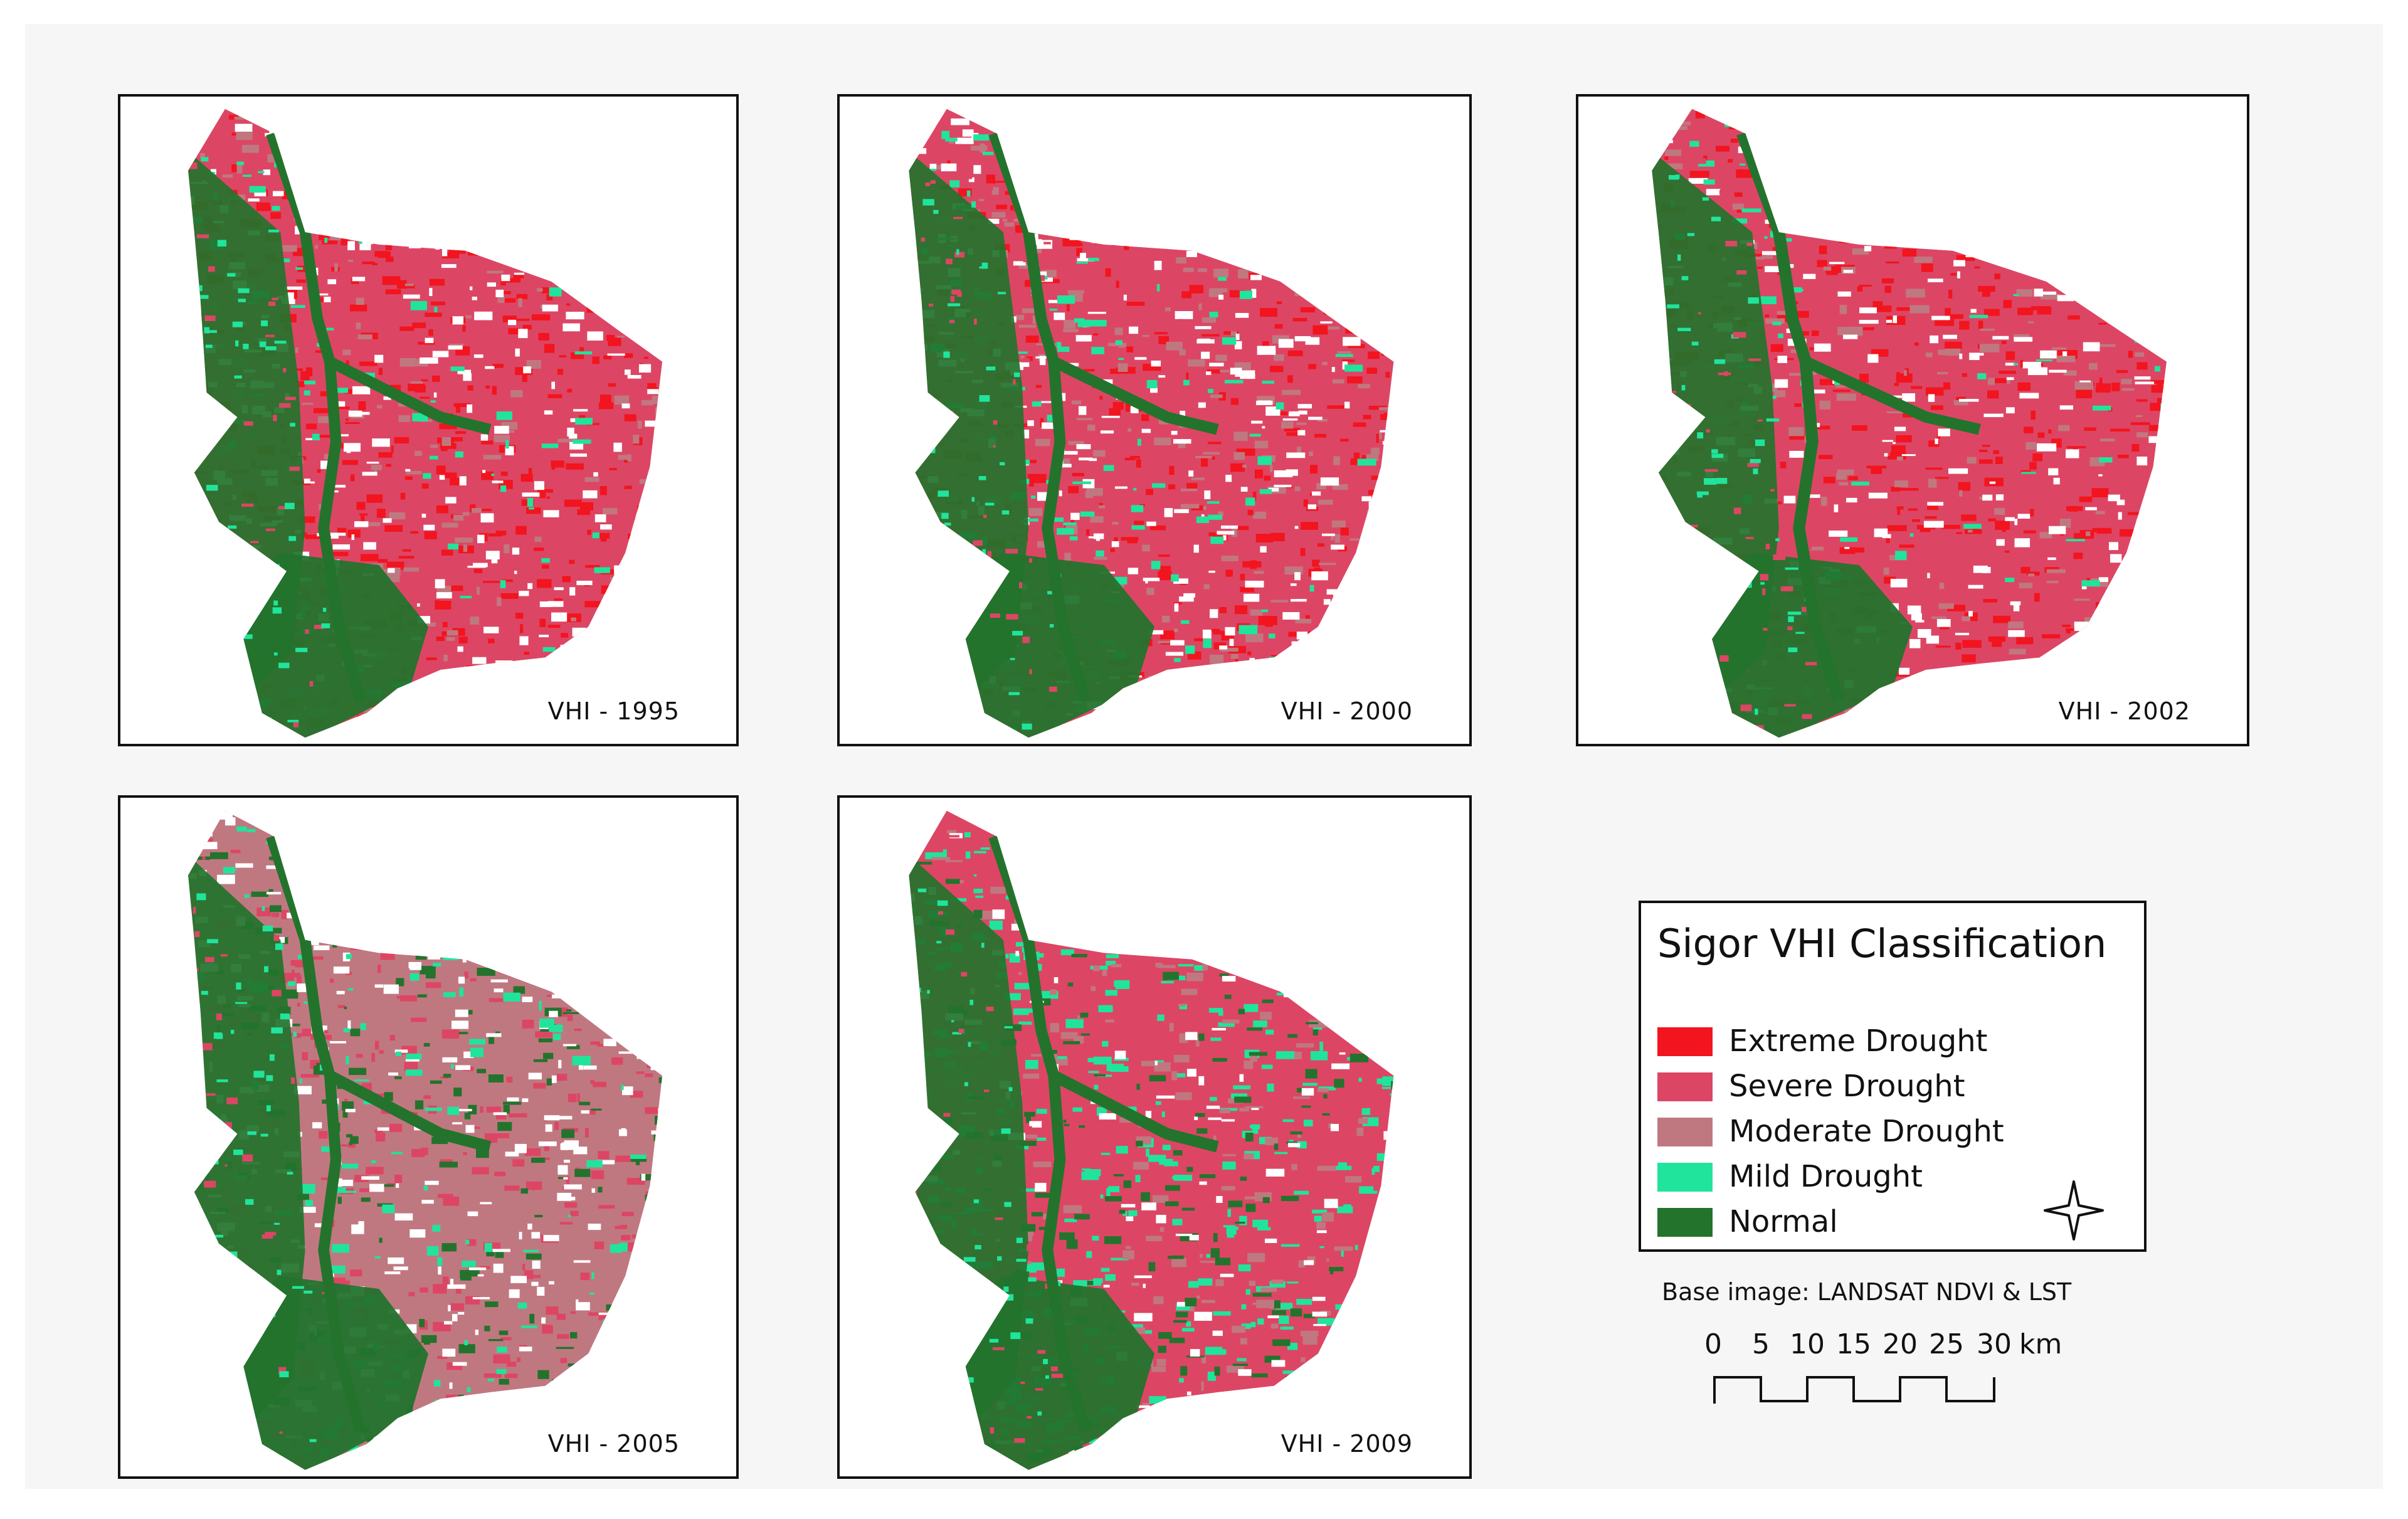 This screenshot has width=2408, height=1519. Describe the element at coordinates (2040, 1344) in the screenshot. I see `scale-unit: km` at that location.